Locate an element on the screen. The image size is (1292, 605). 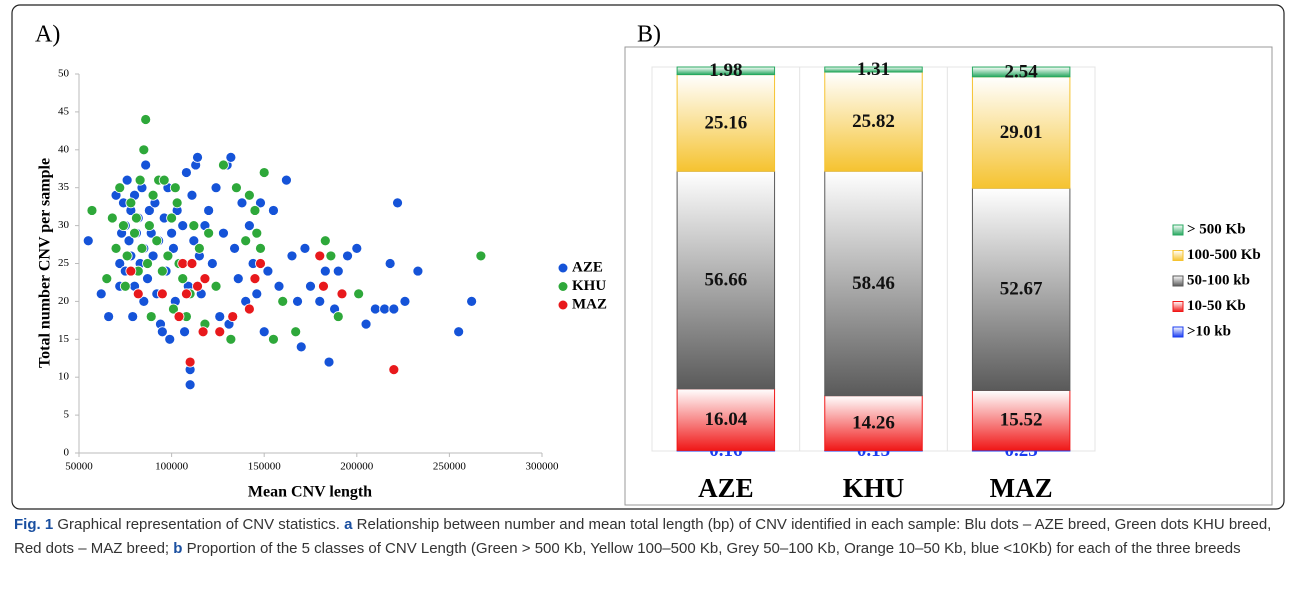
y-tick-label: 50 is located at coordinates (64, 74).